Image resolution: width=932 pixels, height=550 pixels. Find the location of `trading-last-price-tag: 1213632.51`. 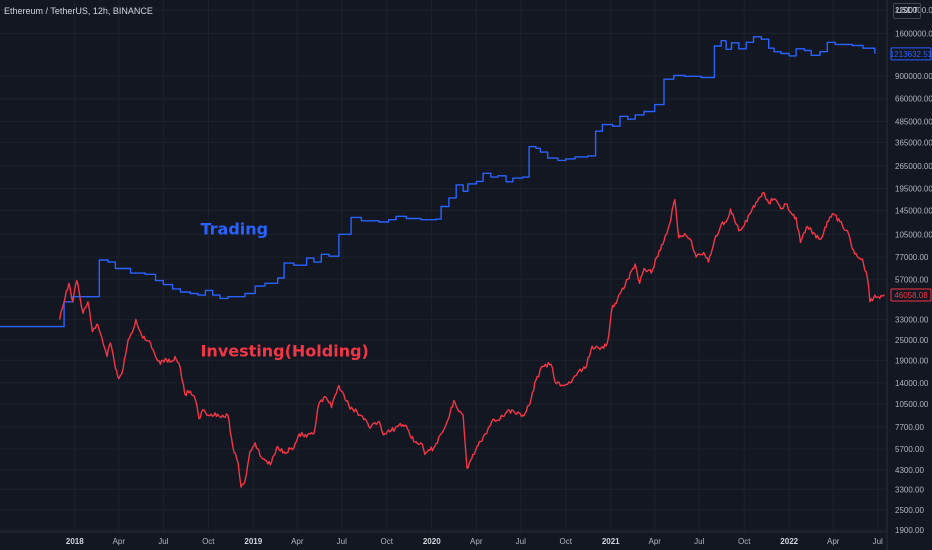

trading-last-price-tag: 1213632.51 is located at coordinates (911, 54).